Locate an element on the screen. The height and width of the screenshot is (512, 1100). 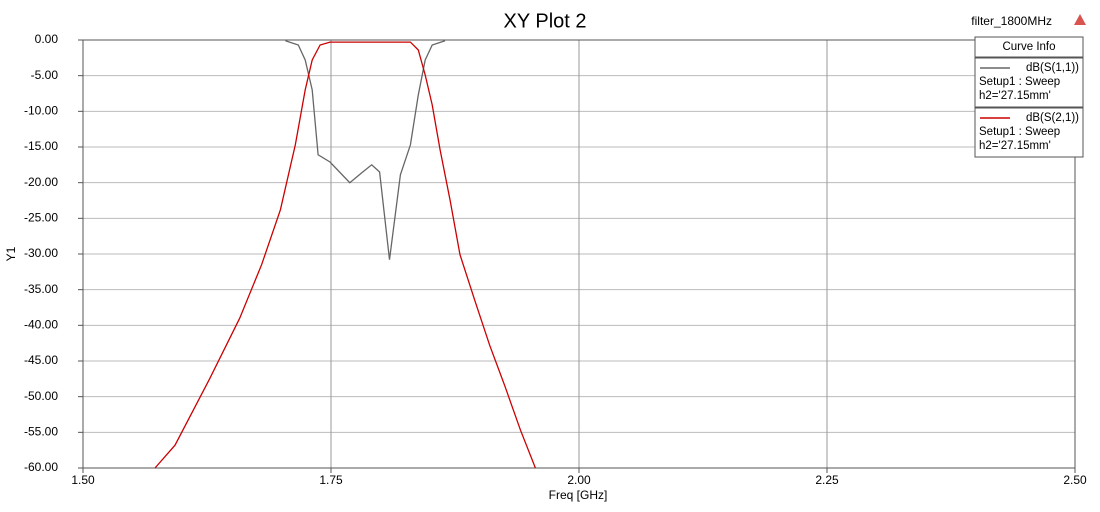
curve is located at coordinates (365, 150).